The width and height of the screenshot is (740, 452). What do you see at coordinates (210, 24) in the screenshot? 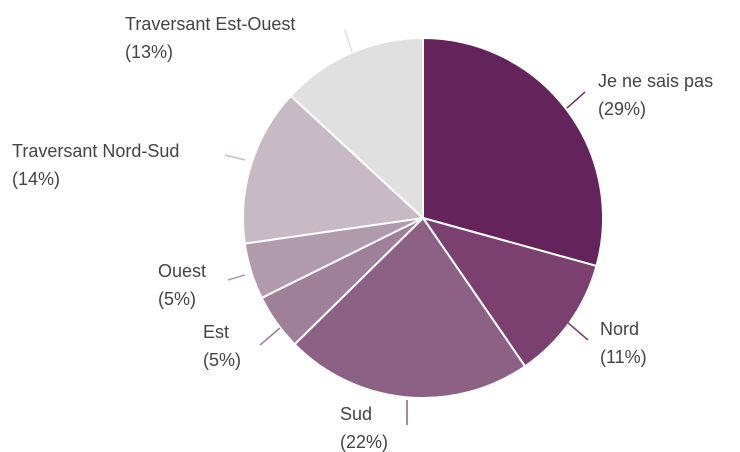
I see `slice-label: Traversant Est-Ouest` at bounding box center [210, 24].